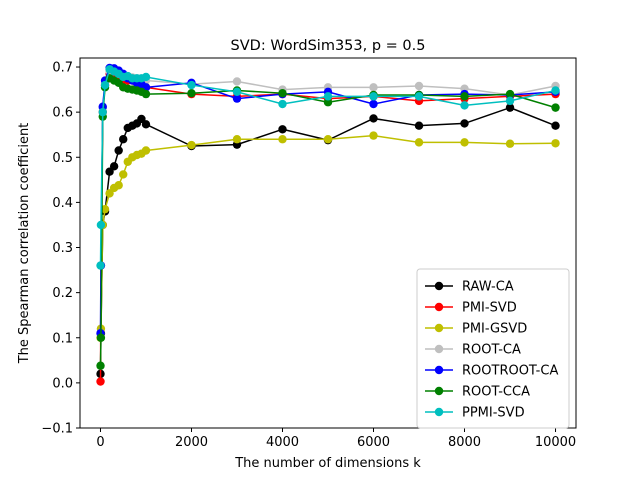 This screenshot has width=640, height=480. Describe the element at coordinates (488, 287) in the screenshot. I see `legend-label-raw-ca: RAW-CA` at that location.